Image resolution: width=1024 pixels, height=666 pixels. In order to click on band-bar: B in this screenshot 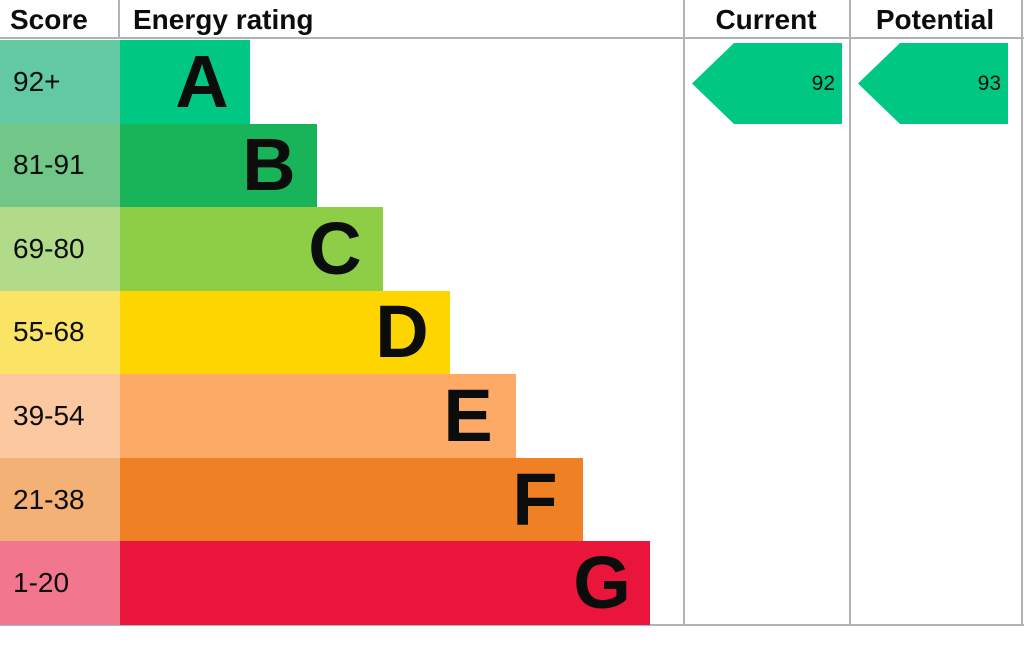, I will do `click(218, 165)`.